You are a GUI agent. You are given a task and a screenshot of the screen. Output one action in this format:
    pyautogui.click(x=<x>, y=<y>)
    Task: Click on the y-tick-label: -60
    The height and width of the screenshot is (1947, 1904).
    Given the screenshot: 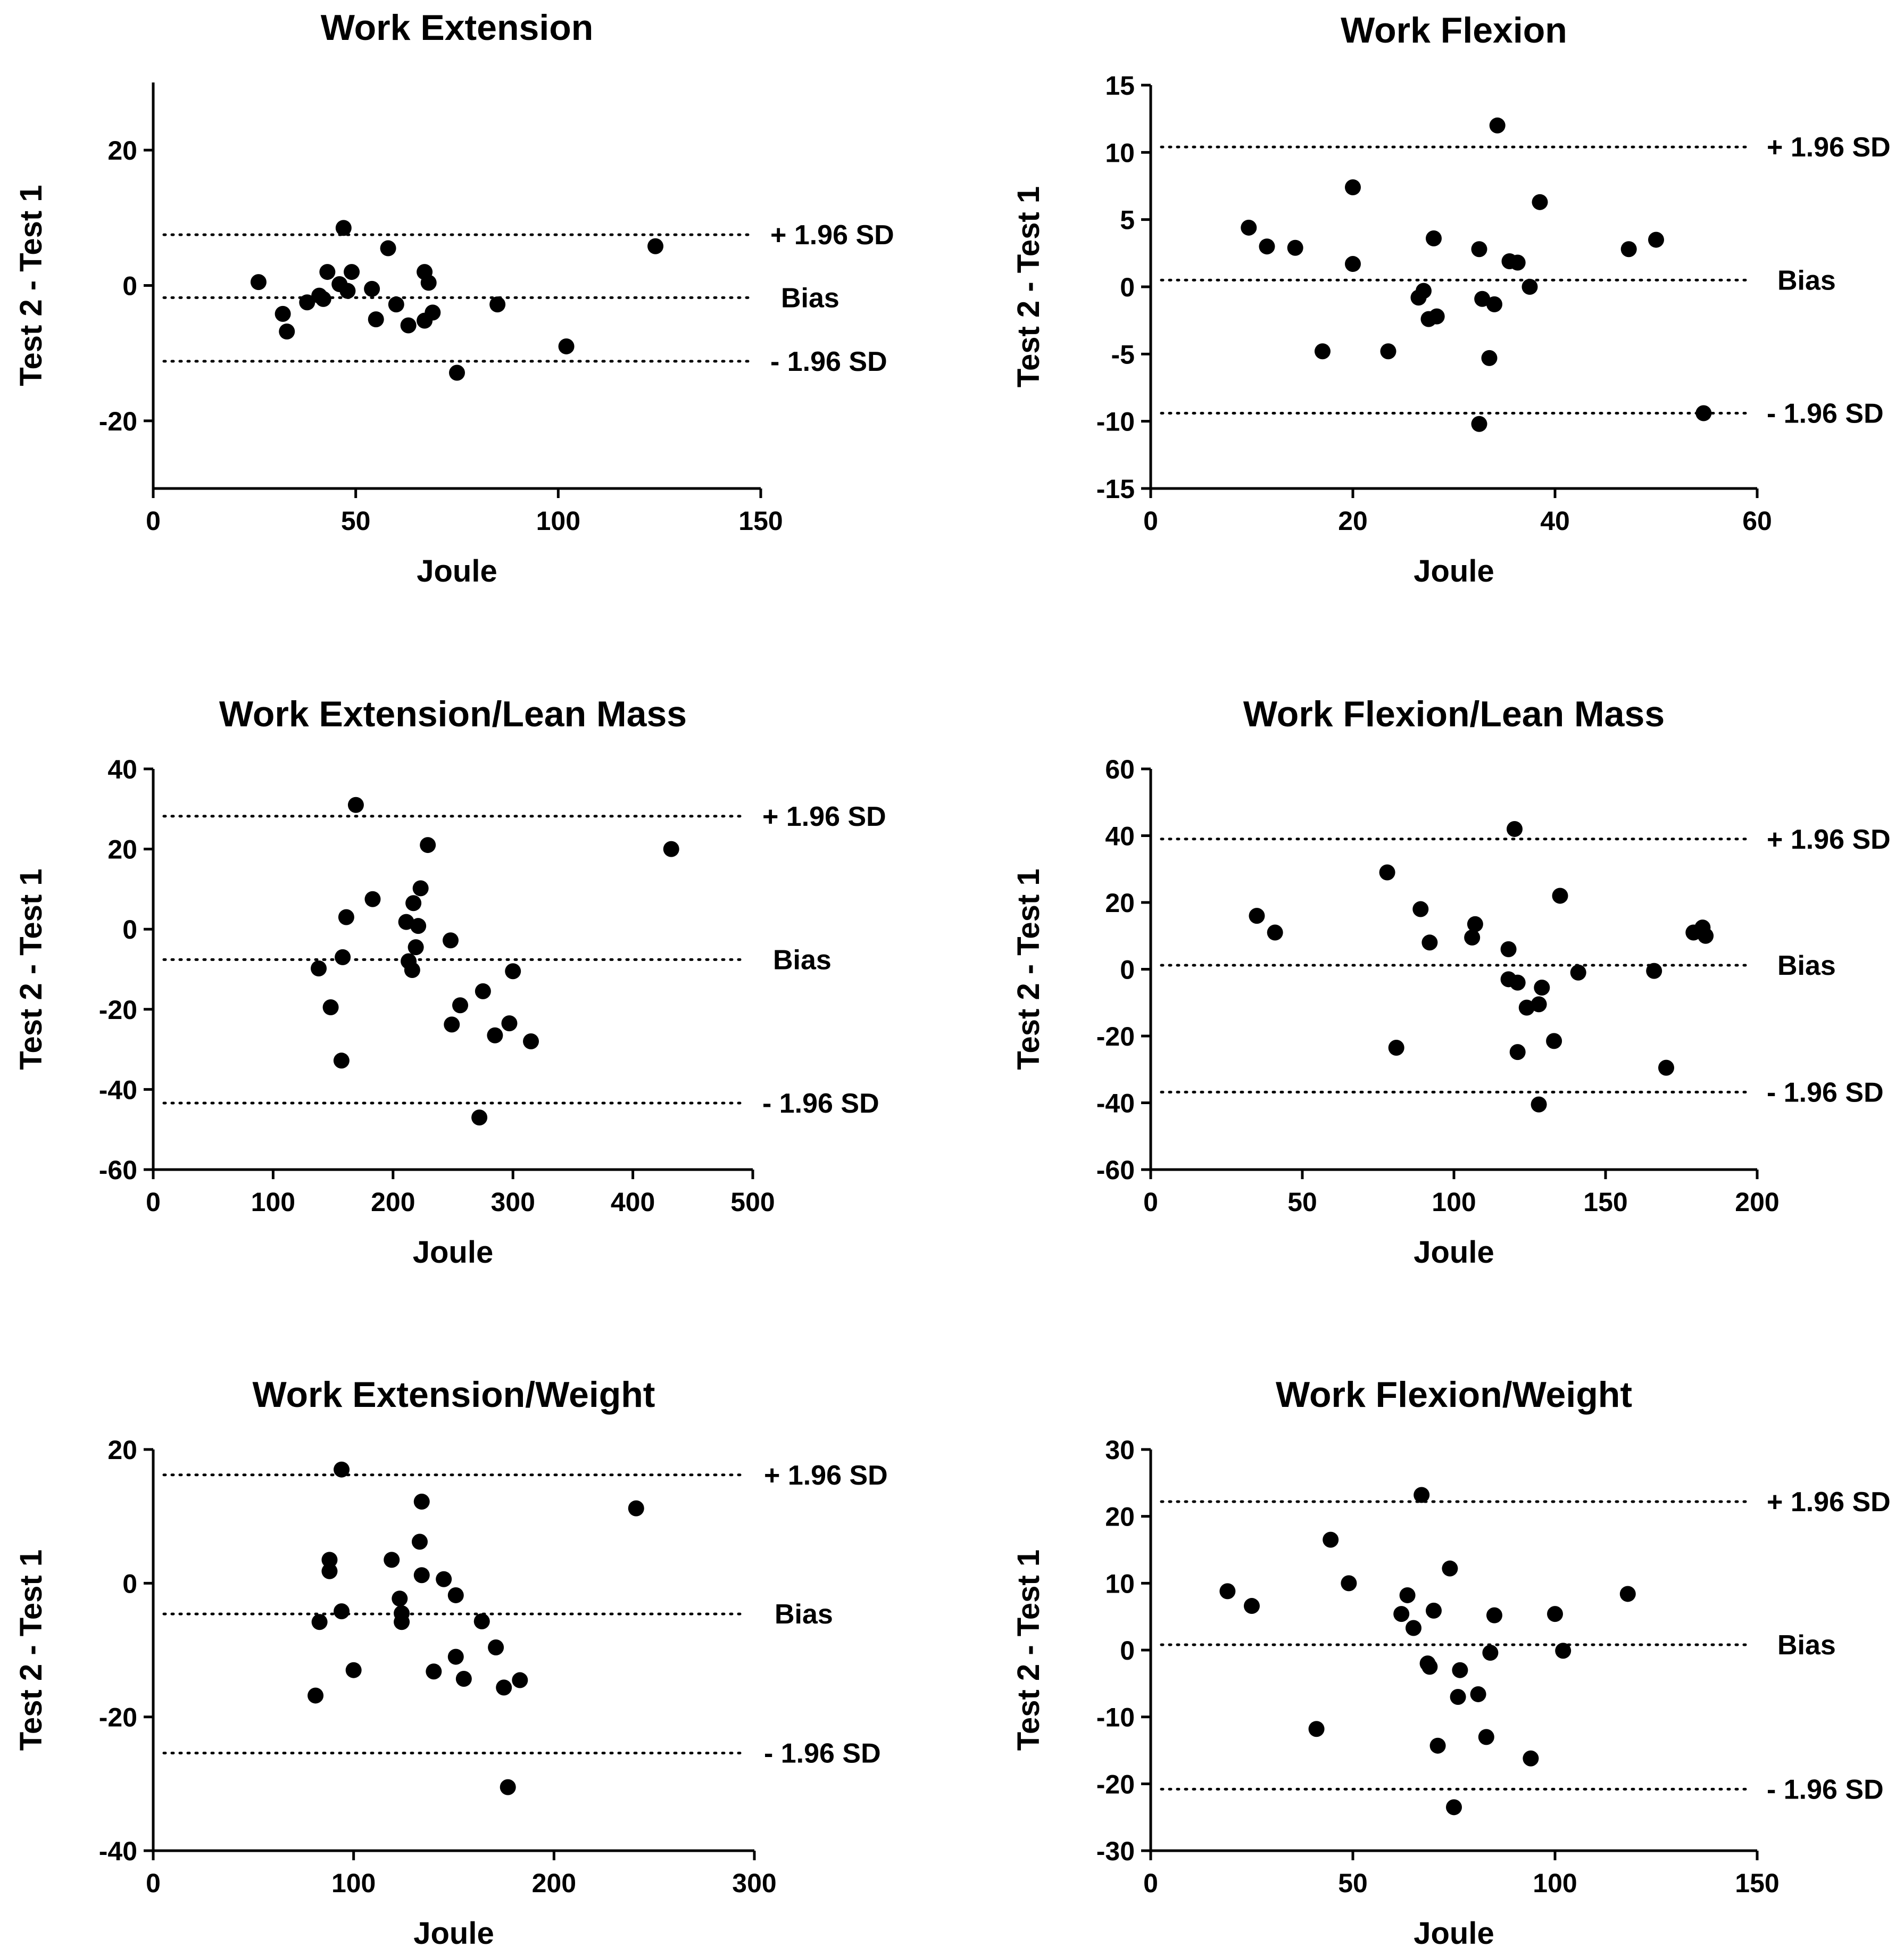 What is the action you would take?
    pyautogui.click(x=1116, y=1170)
    